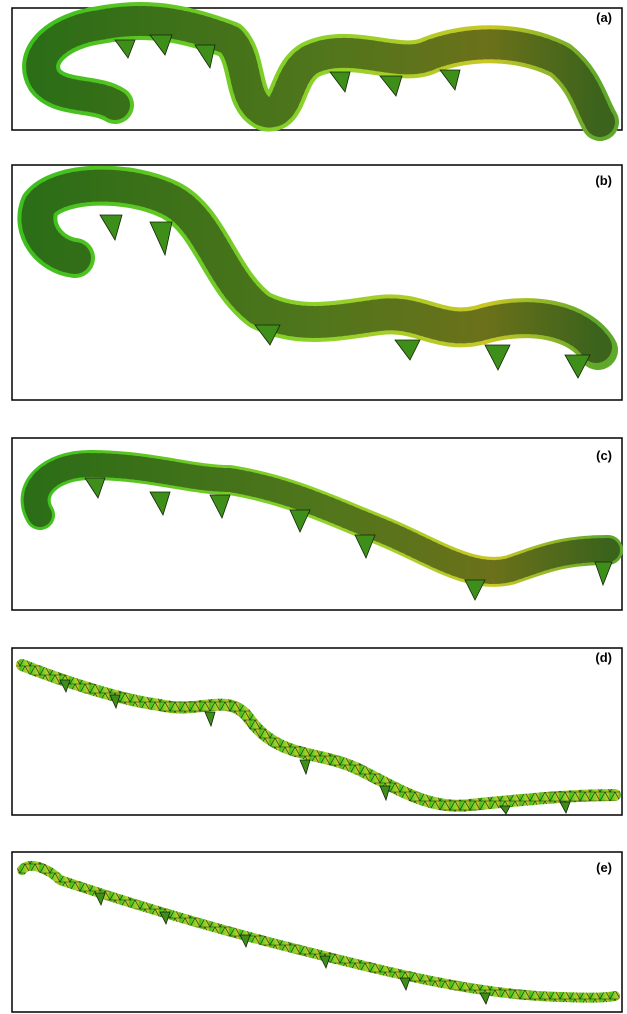 The width and height of the screenshot is (627, 1014). I want to click on panel-label: (d), so click(603, 657).